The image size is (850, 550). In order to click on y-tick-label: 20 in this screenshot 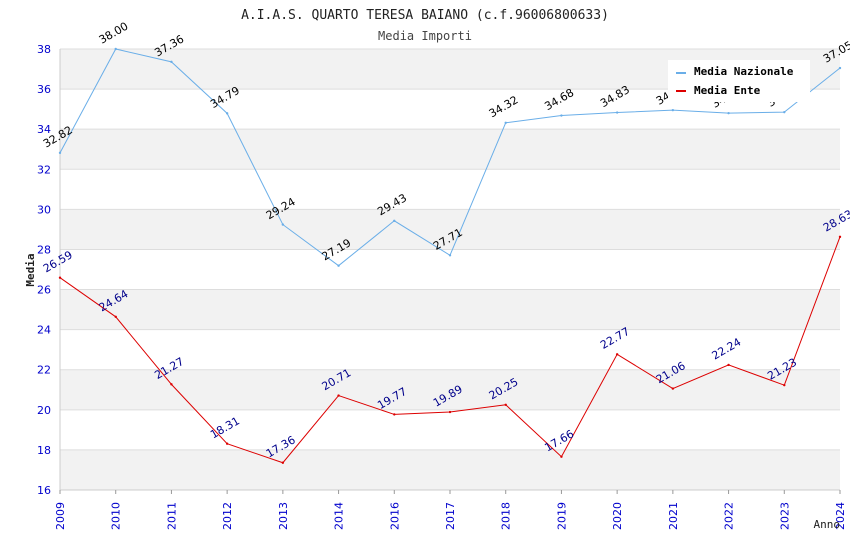, I will do `click(44, 410)`.